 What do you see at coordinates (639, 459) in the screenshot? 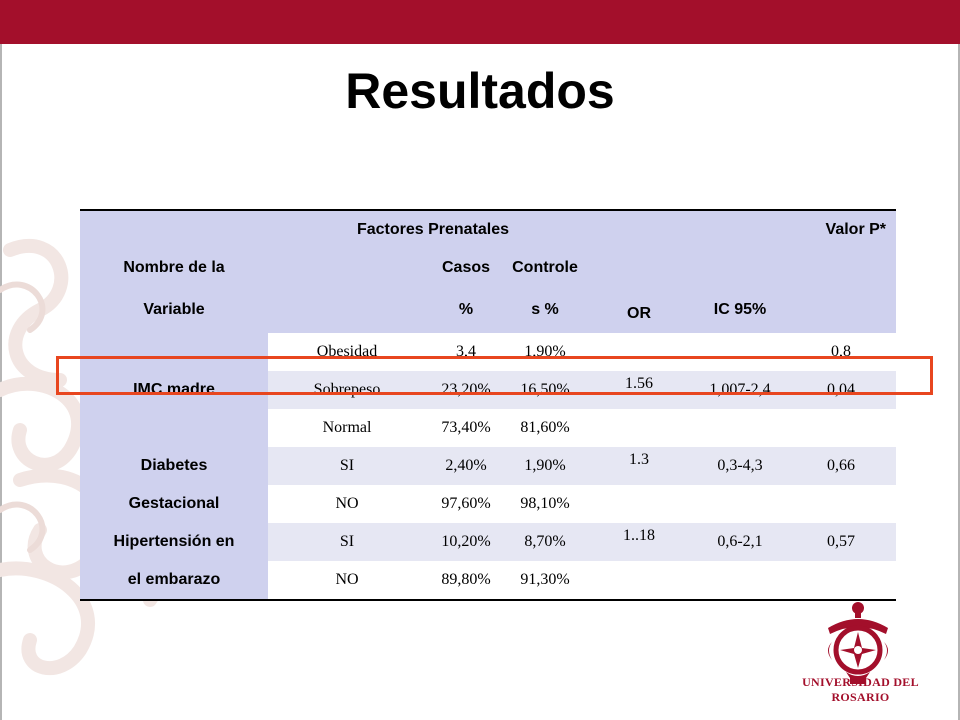
I see `or-cell: 1.3` at bounding box center [639, 459].